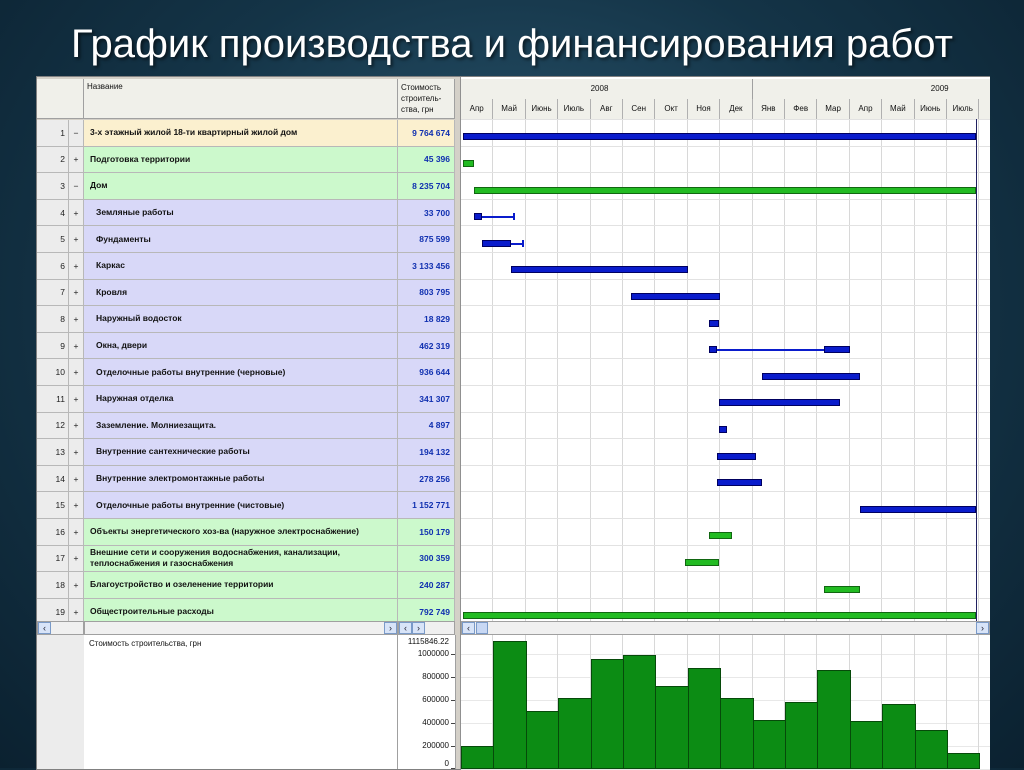  I want to click on scroll-thumb, so click(482, 628).